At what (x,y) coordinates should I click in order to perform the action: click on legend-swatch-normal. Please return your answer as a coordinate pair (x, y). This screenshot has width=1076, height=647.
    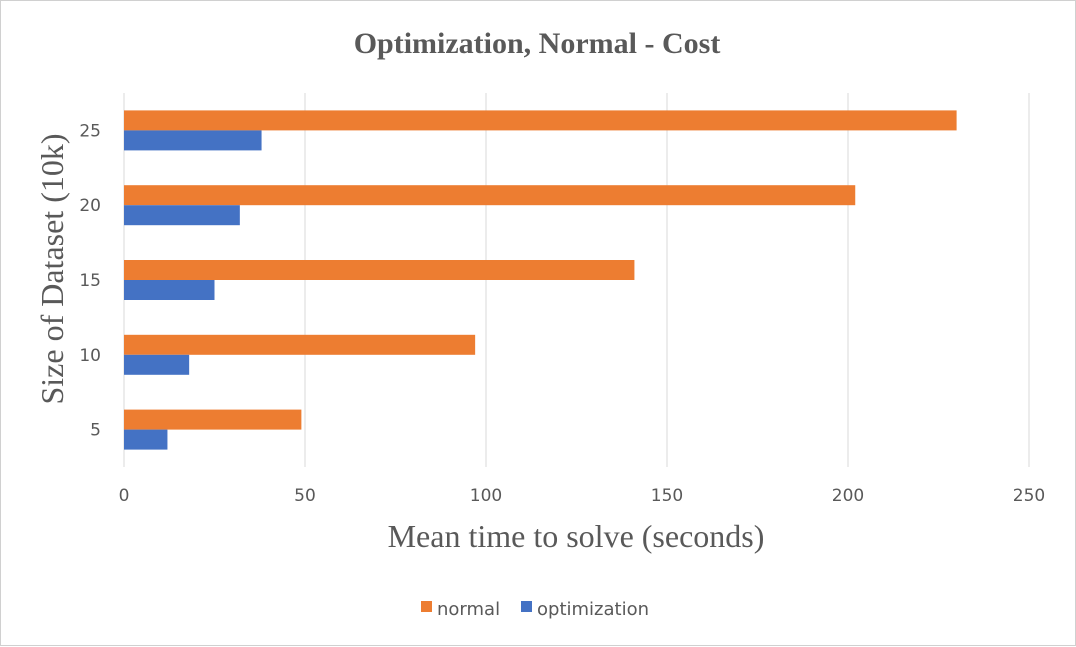
    Looking at the image, I should click on (426, 606).